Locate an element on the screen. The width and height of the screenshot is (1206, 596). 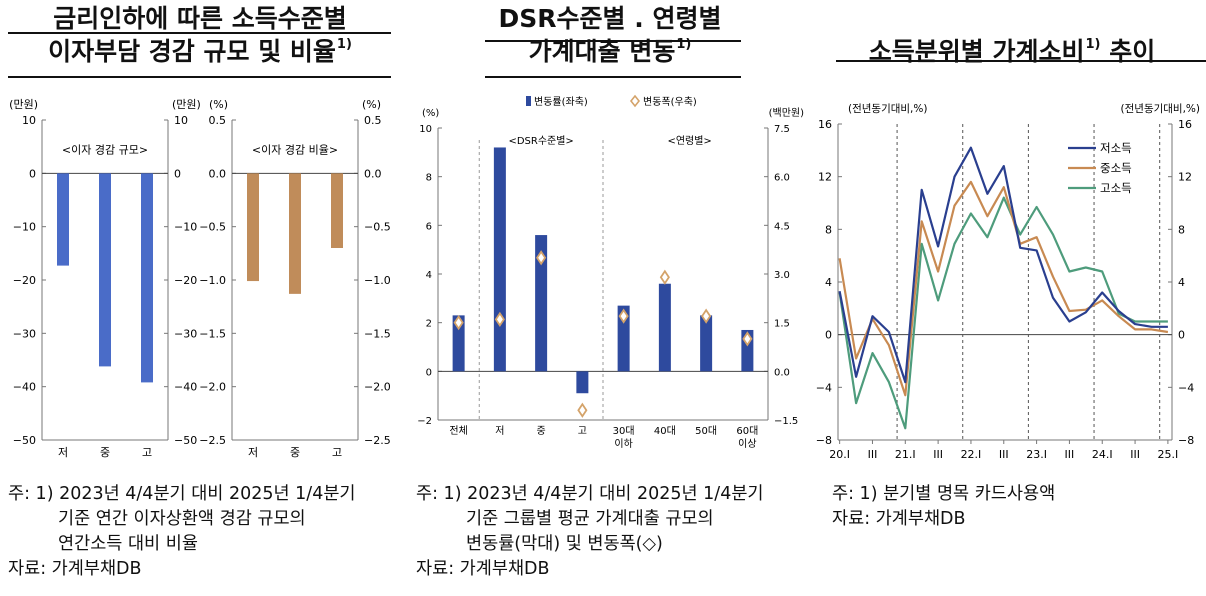
panel1-title: 금리인하에 따른 소득수준별 이자부담 경감 규모 및 비율1) is located at coordinates (200, 35).